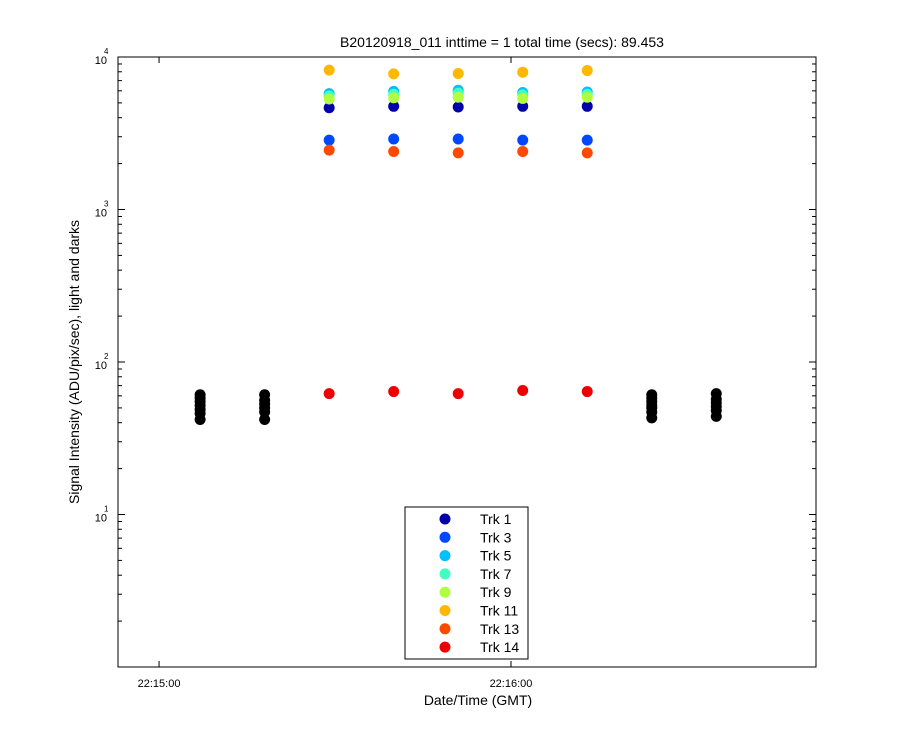  What do you see at coordinates (499, 647) in the screenshot?
I see `legend-label: Trk 14` at bounding box center [499, 647].